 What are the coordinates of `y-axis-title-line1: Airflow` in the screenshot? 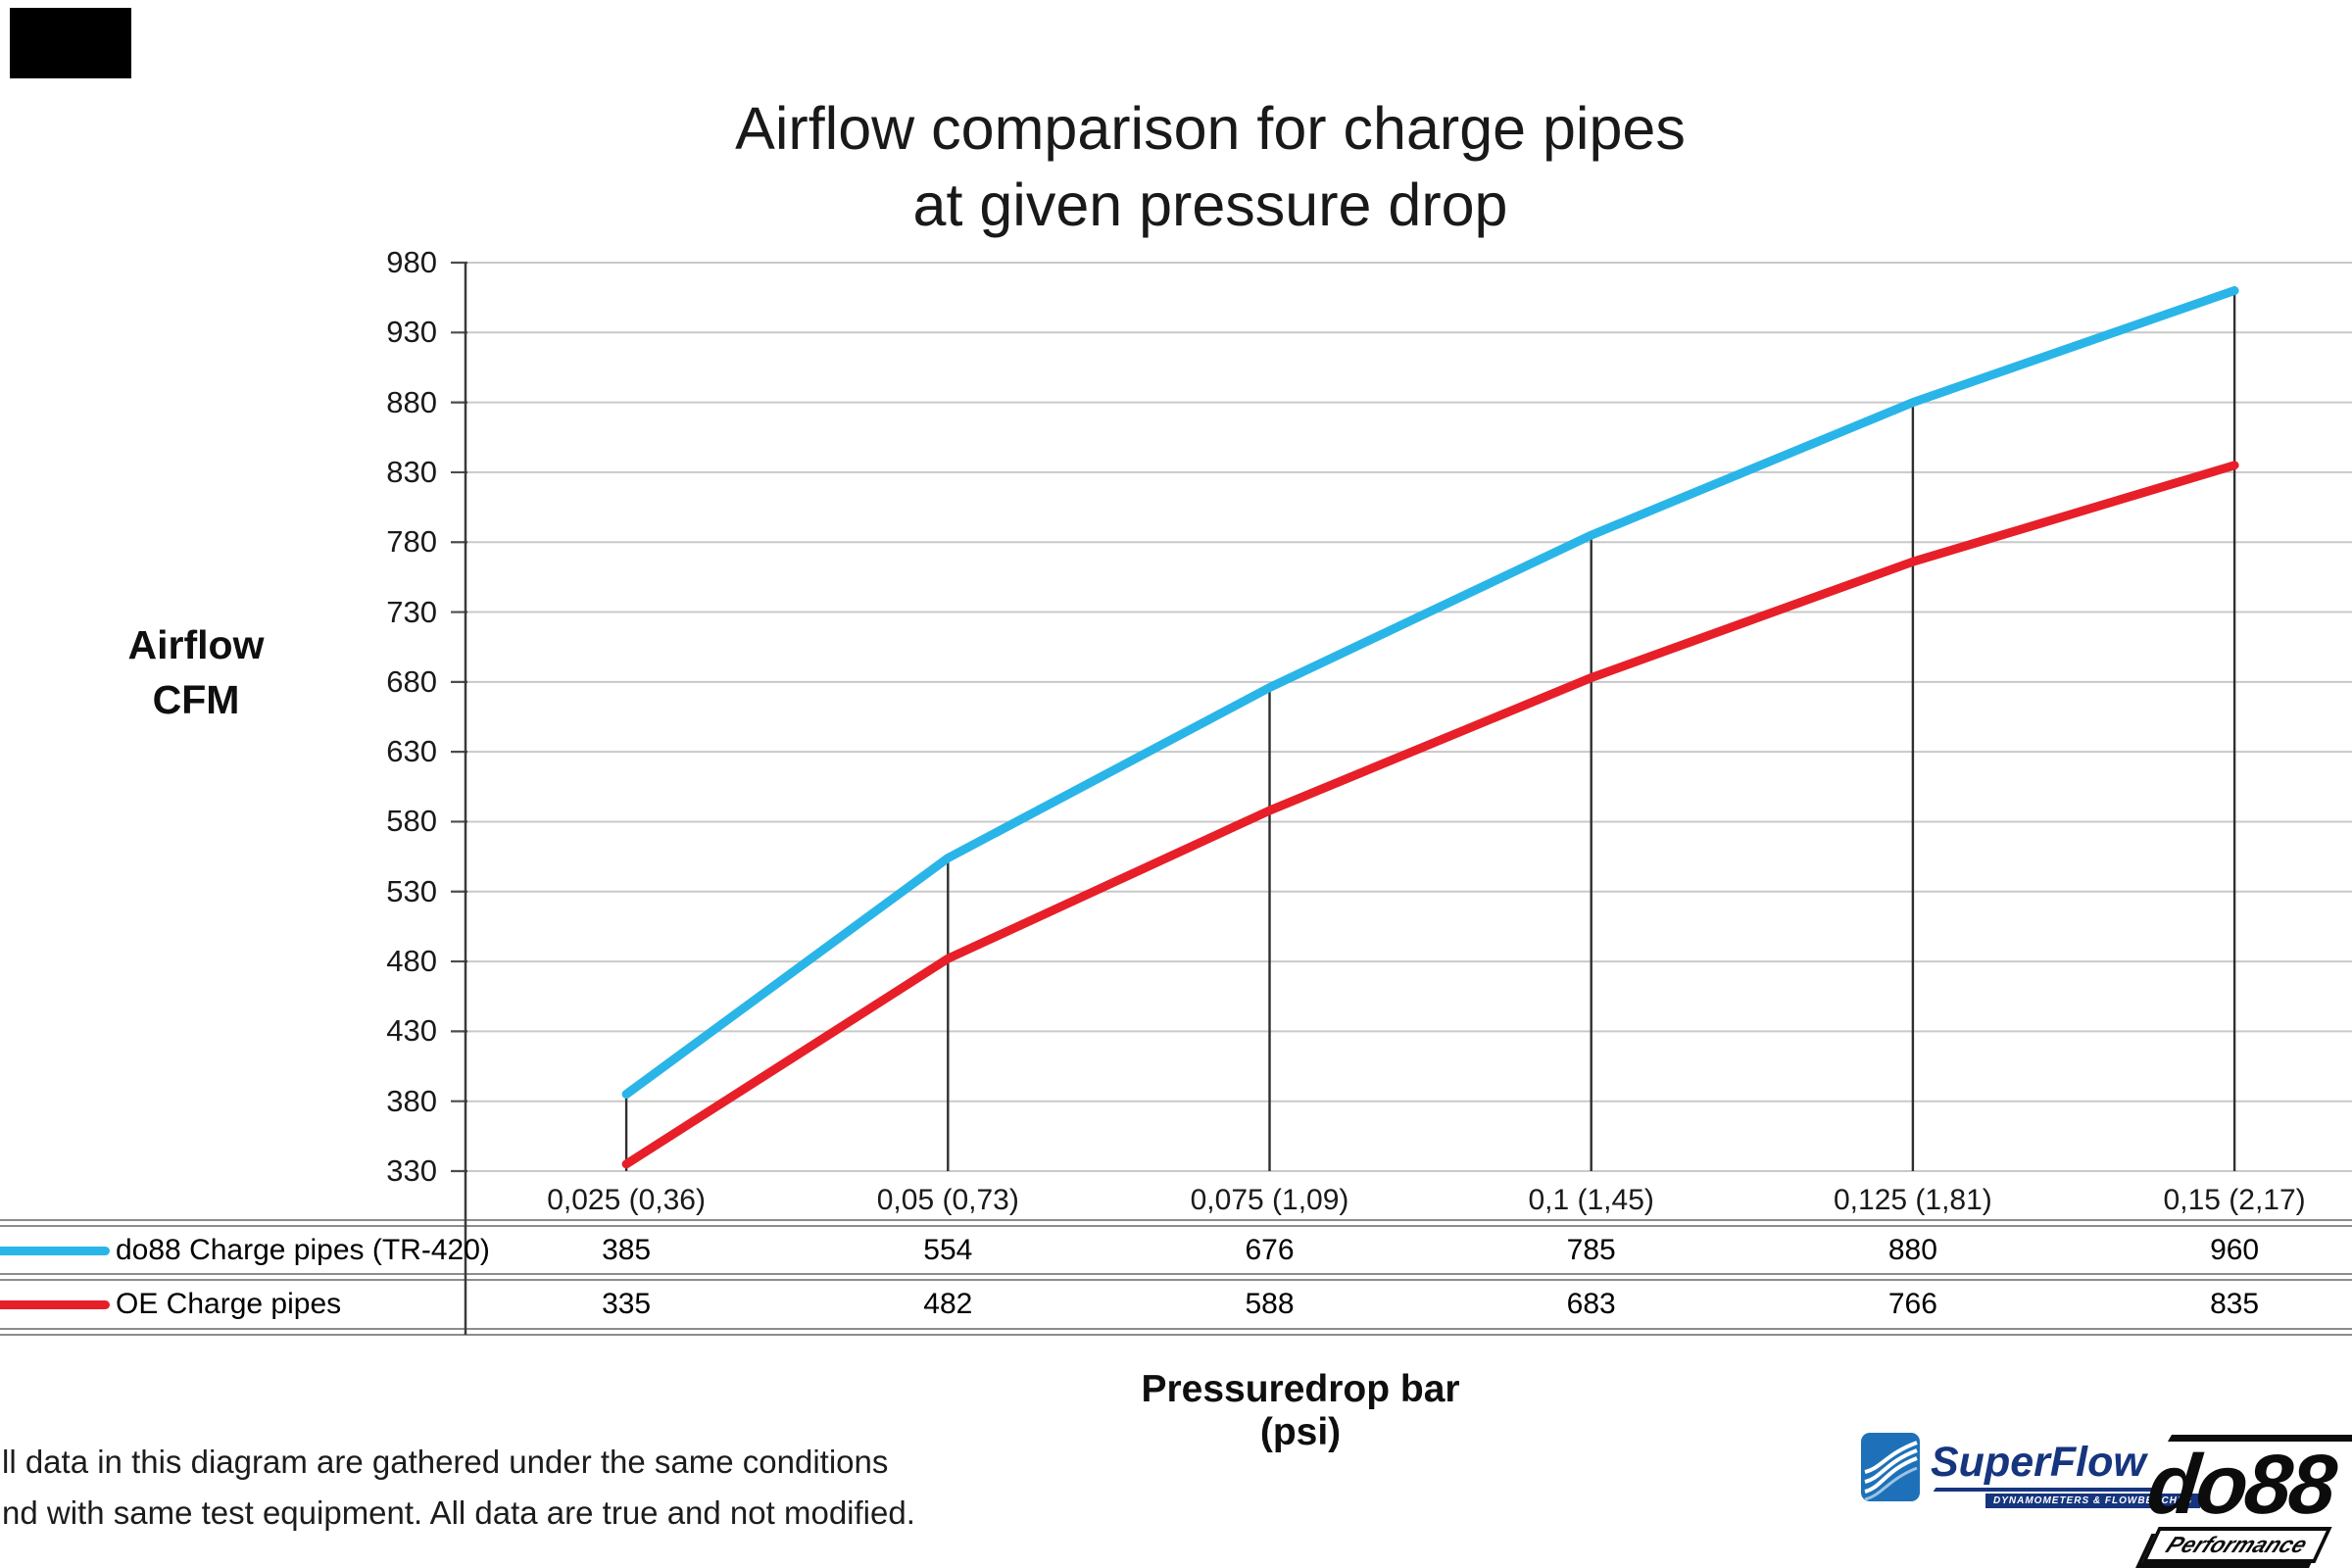 It's located at (196, 644).